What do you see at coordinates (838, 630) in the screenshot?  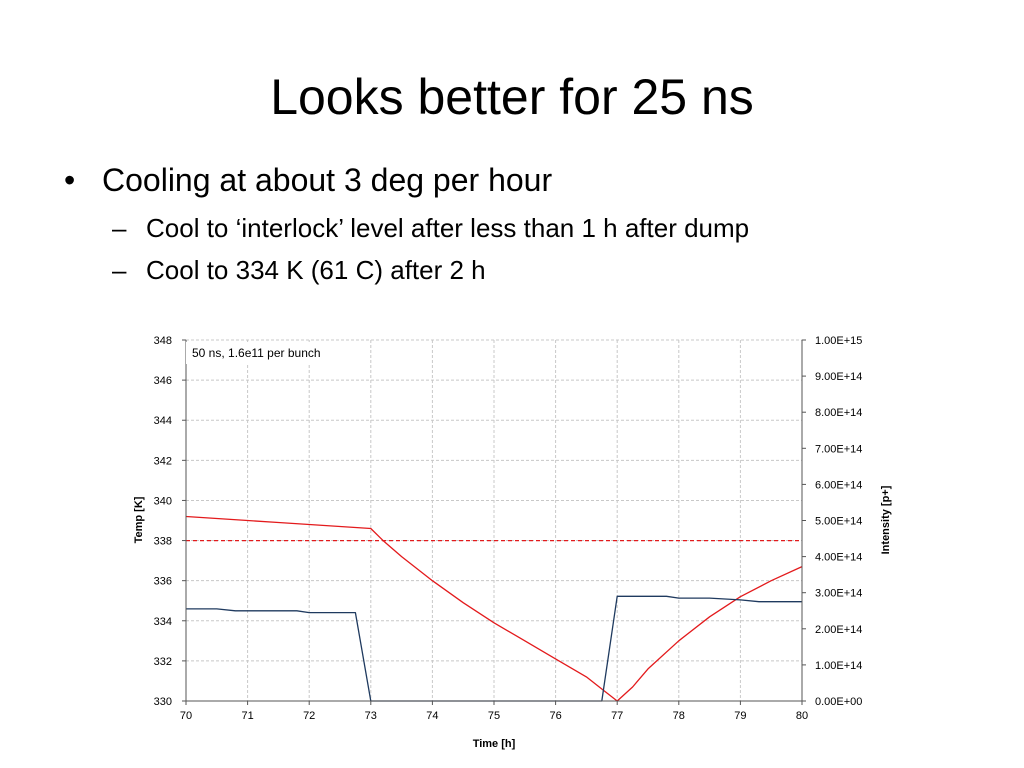 I see `y2-tick-label: 2.00E+14` at bounding box center [838, 630].